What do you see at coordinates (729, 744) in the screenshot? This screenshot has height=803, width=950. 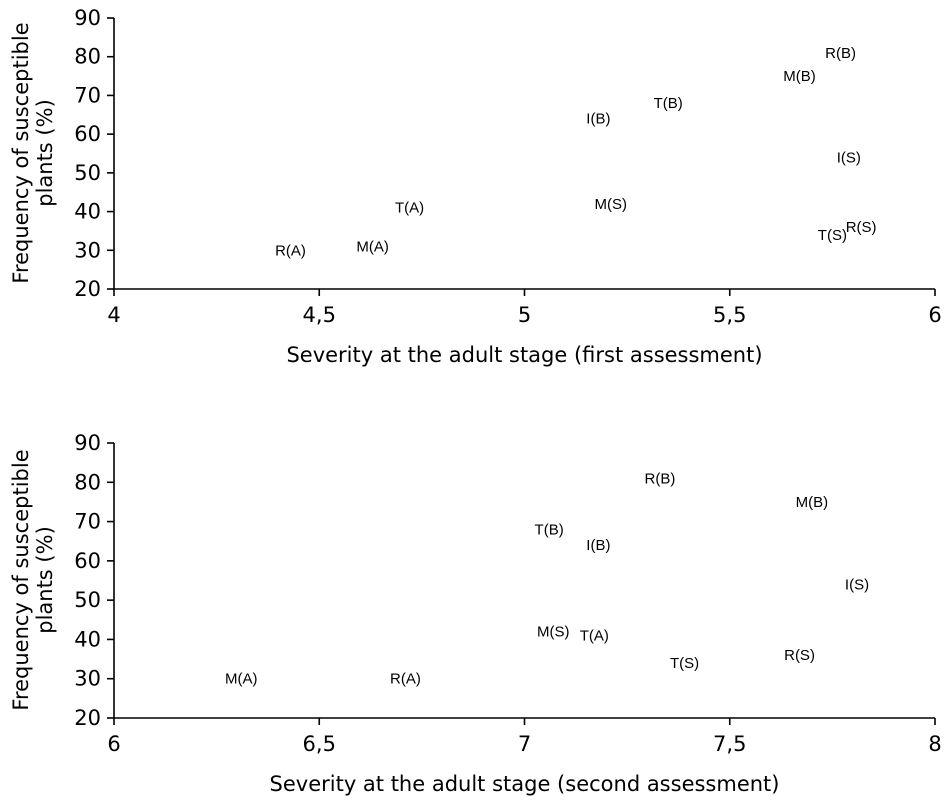 I see `x-tick-label: 7,5` at bounding box center [729, 744].